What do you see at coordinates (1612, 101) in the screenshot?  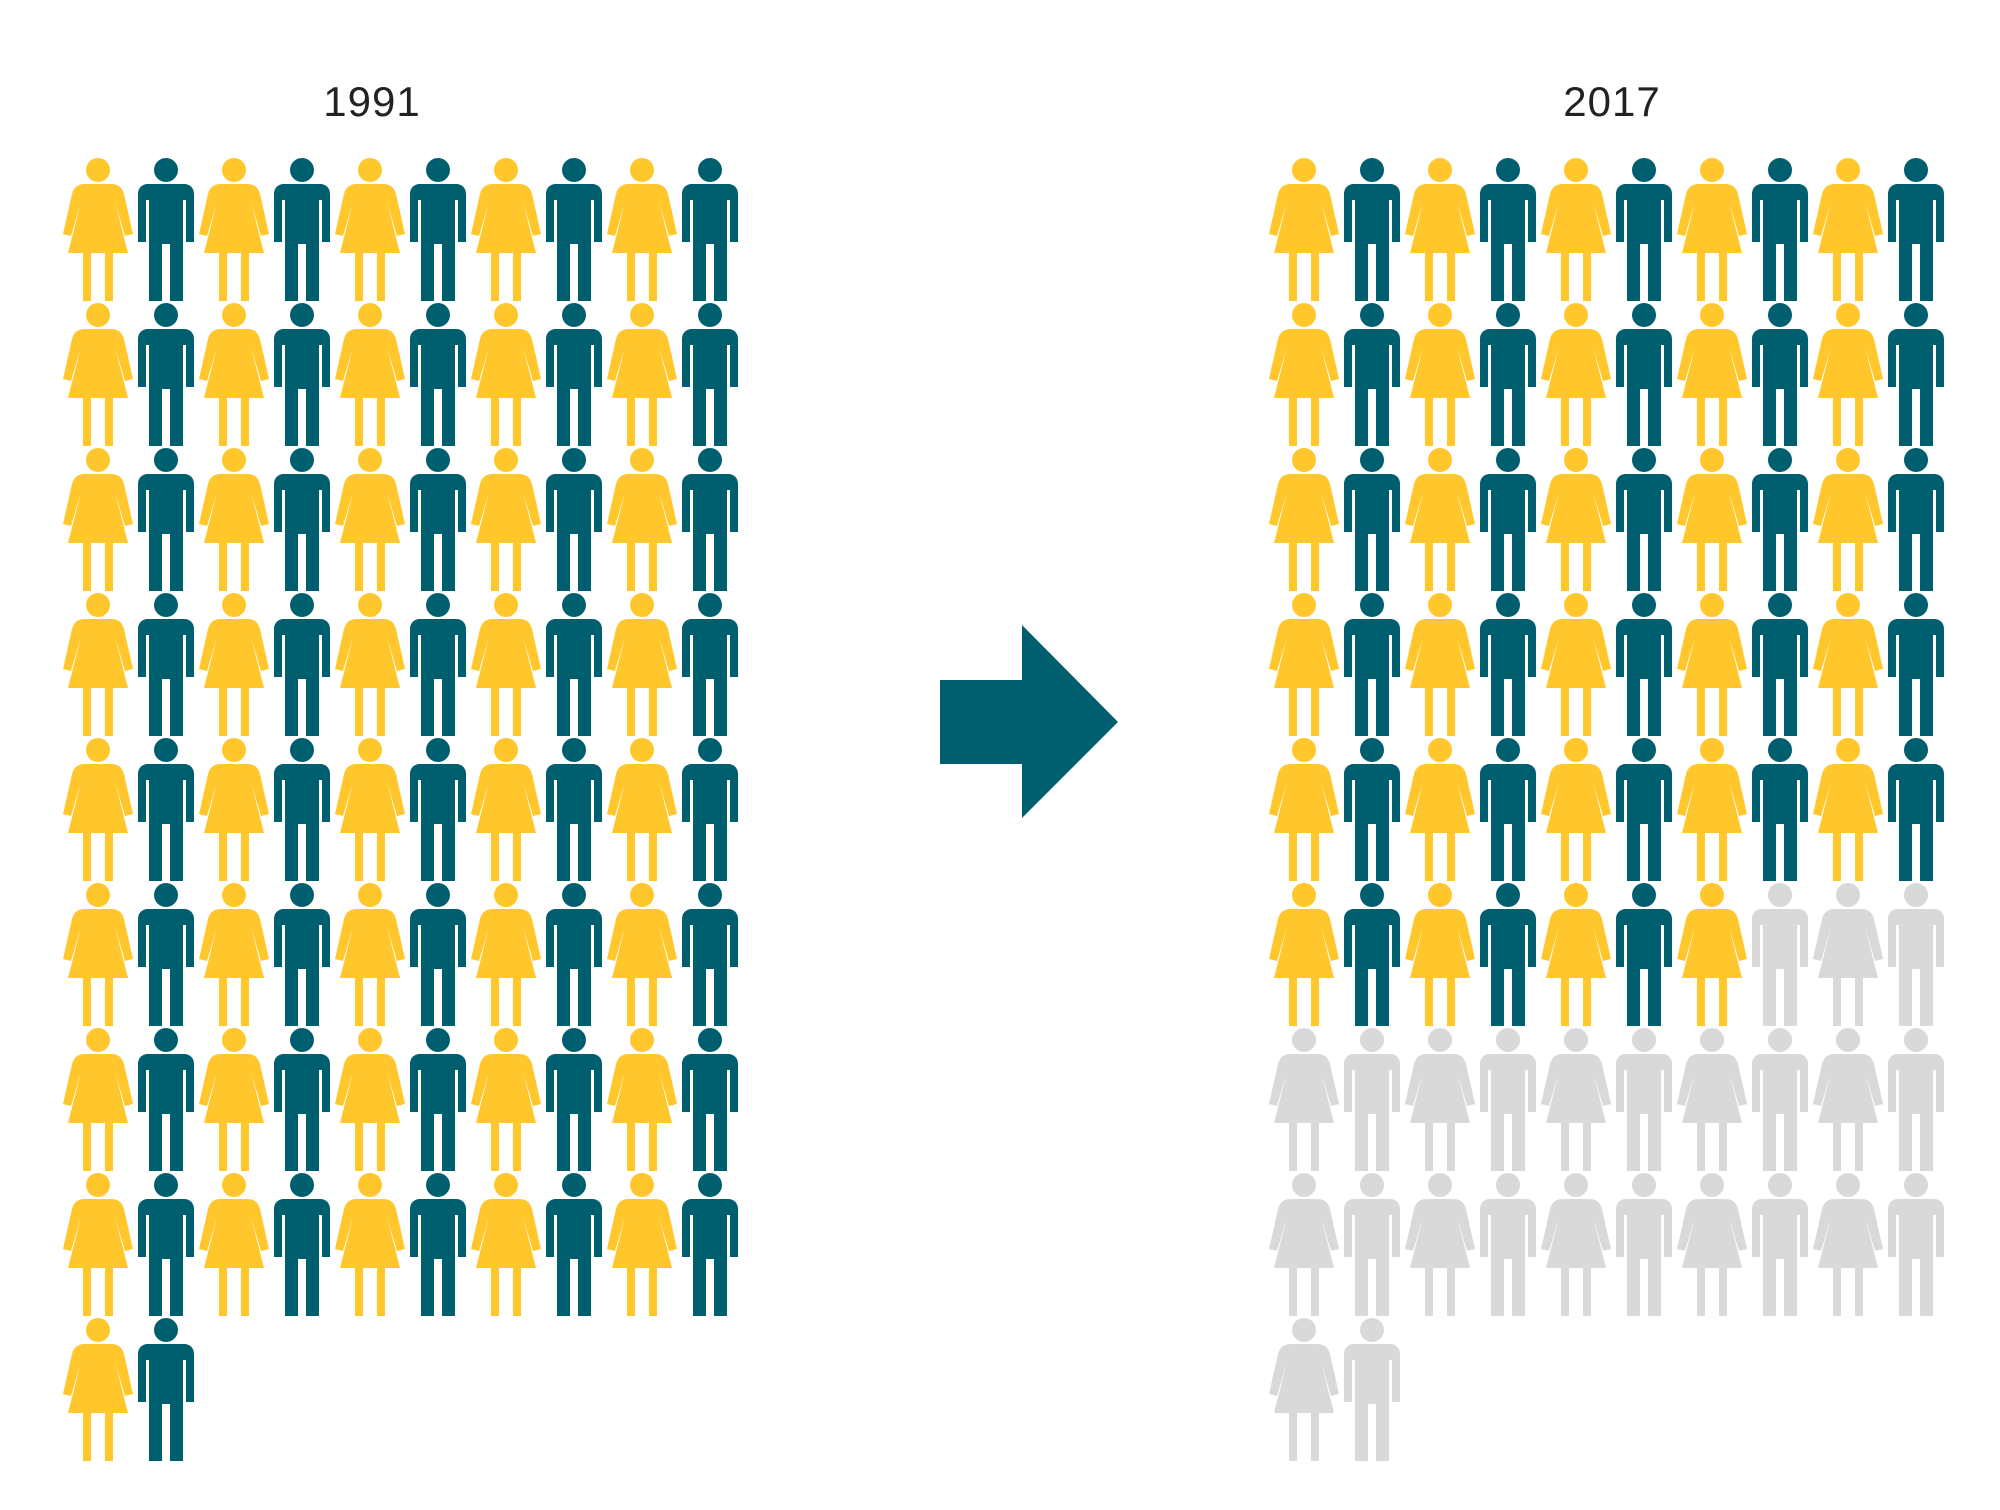 I see `panel-title-2017: 2017` at bounding box center [1612, 101].